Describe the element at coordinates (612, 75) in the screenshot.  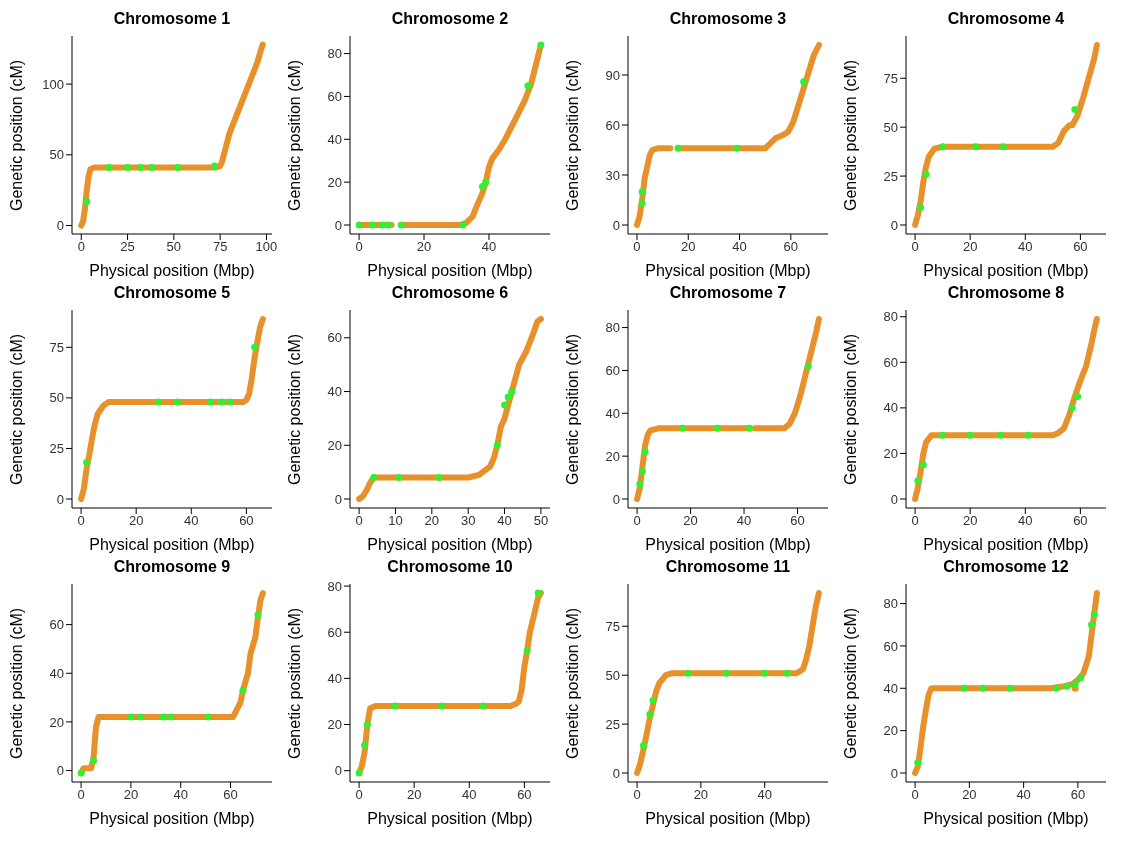
I see `y-tick-label: 90` at that location.